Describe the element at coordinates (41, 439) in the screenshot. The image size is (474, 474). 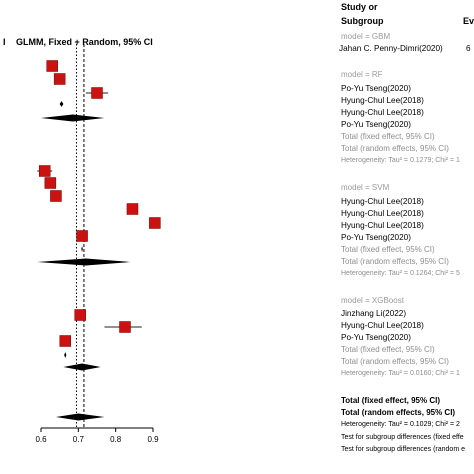
I see `x-tick-label: 0.6` at that location.